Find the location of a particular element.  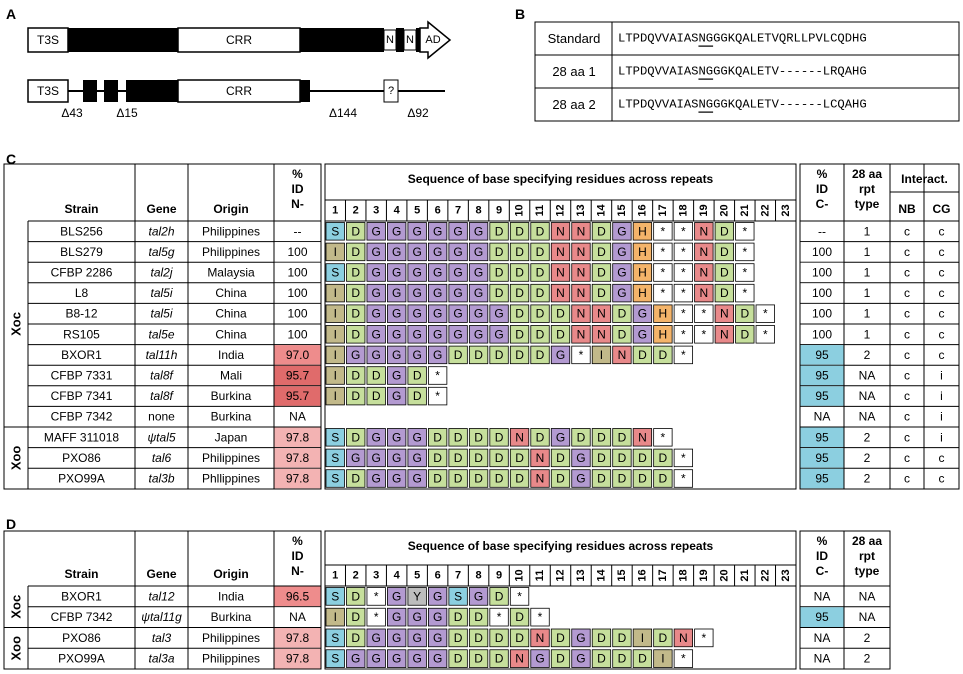

id-n-value: 97.0 is located at coordinates (298, 355).